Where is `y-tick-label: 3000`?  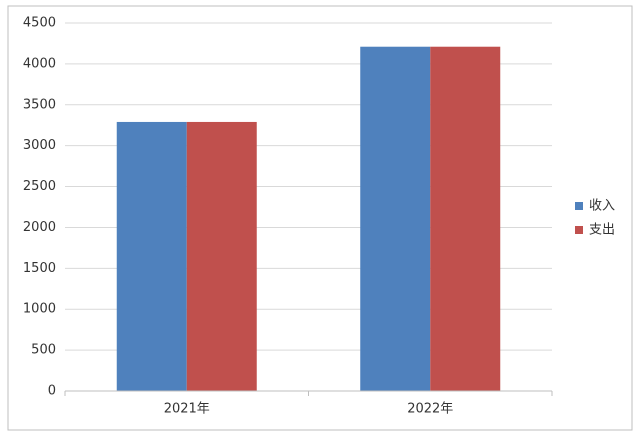 y-tick-label: 3000 is located at coordinates (39, 145).